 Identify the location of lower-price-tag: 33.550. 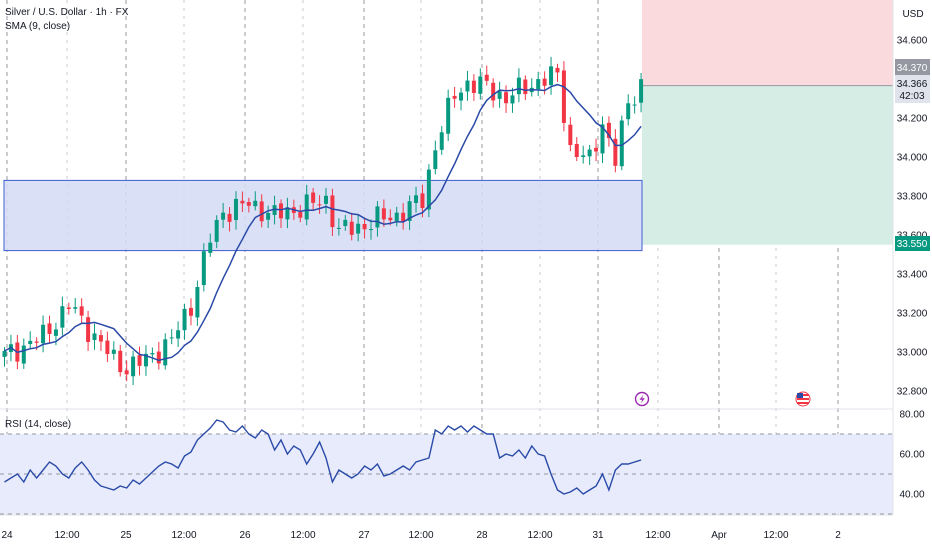
(912, 243).